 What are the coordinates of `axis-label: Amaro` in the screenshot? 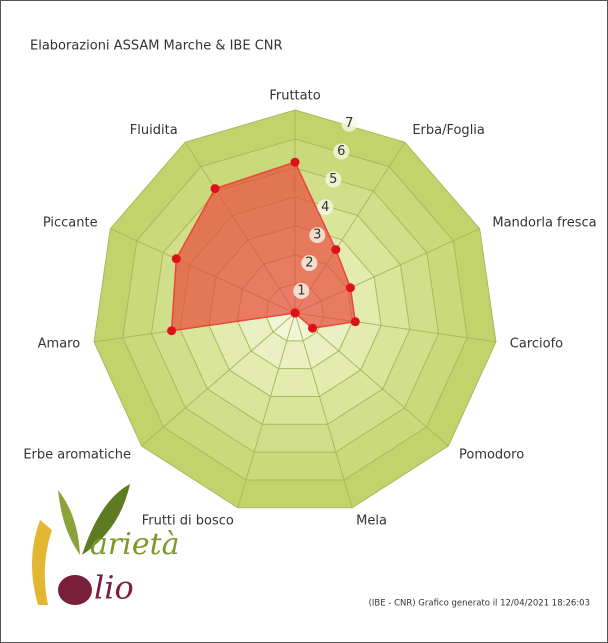 It's located at (59, 343).